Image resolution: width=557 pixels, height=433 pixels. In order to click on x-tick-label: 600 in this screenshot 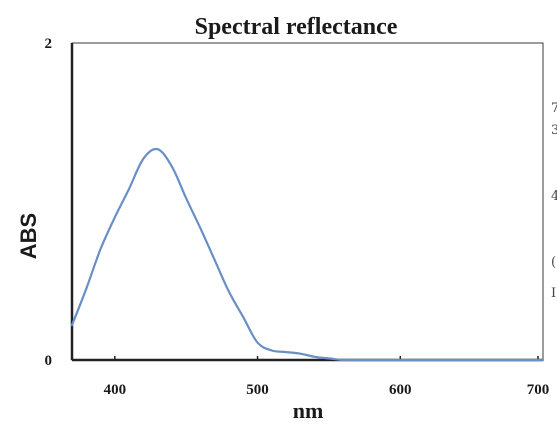, I will do `click(400, 390)`.